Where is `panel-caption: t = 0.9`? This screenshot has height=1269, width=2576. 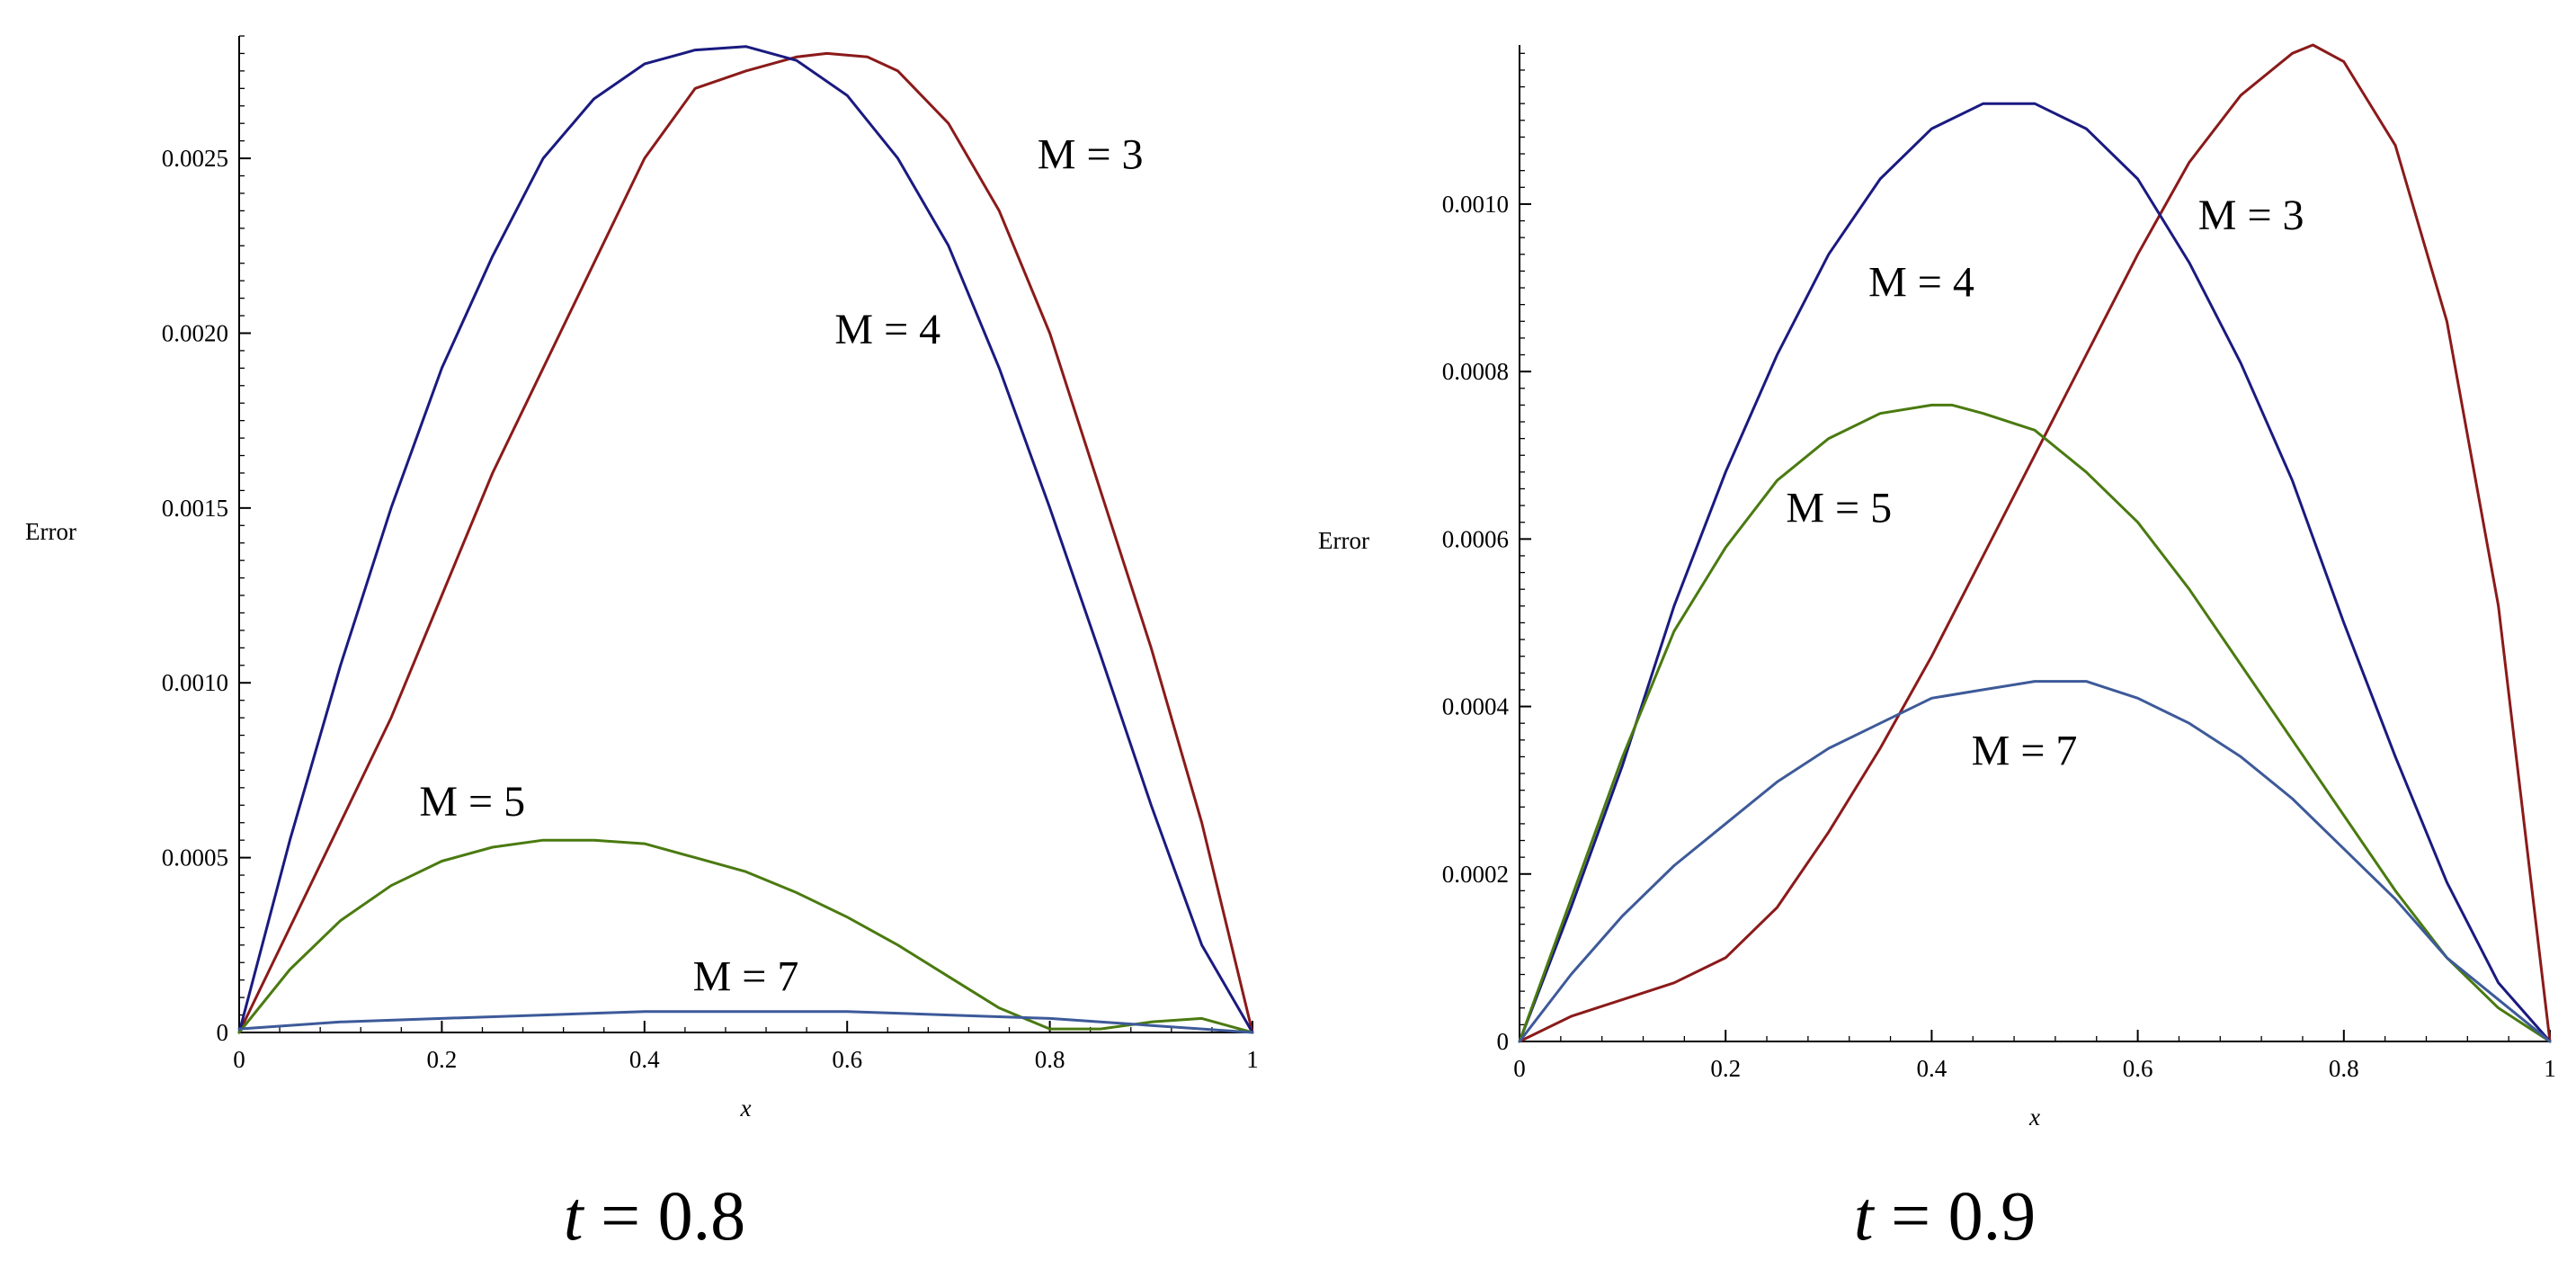 panel-caption: t = 0.9 is located at coordinates (1945, 1215).